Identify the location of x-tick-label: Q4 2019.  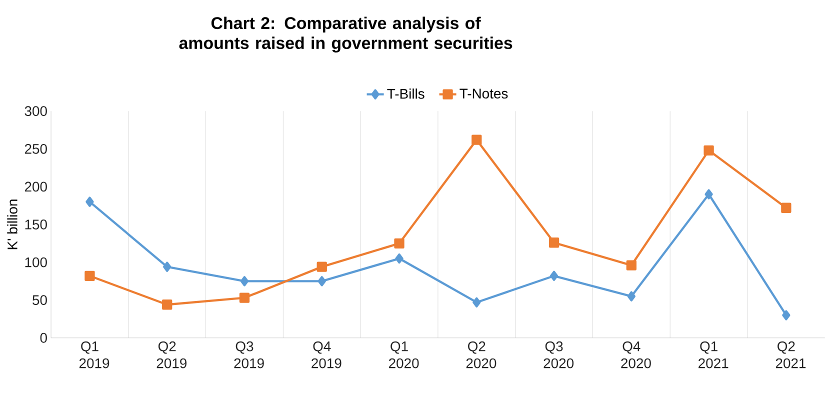
(327, 354).